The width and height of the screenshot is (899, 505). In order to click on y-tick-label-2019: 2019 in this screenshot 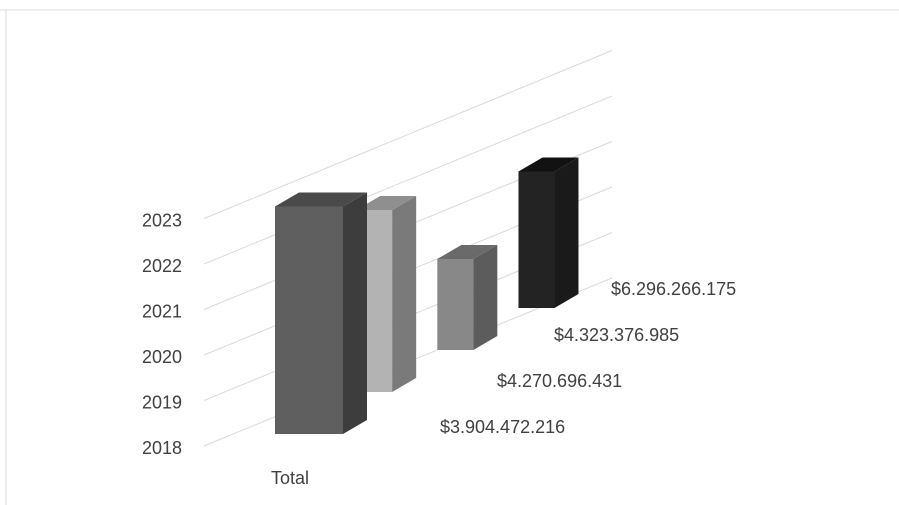, I will do `click(162, 403)`.